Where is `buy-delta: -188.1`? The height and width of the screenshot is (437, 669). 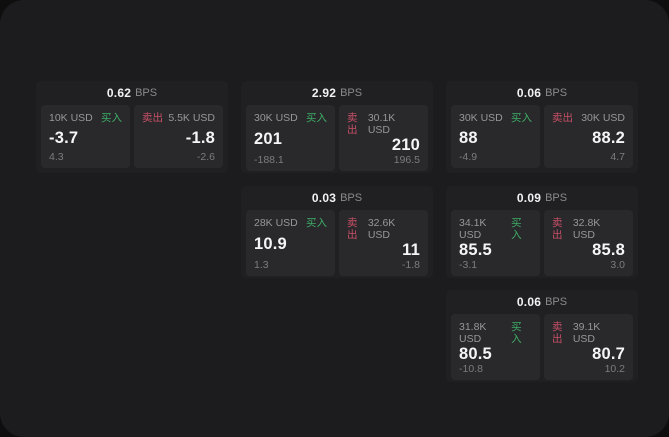 buy-delta: -188.1 is located at coordinates (269, 160).